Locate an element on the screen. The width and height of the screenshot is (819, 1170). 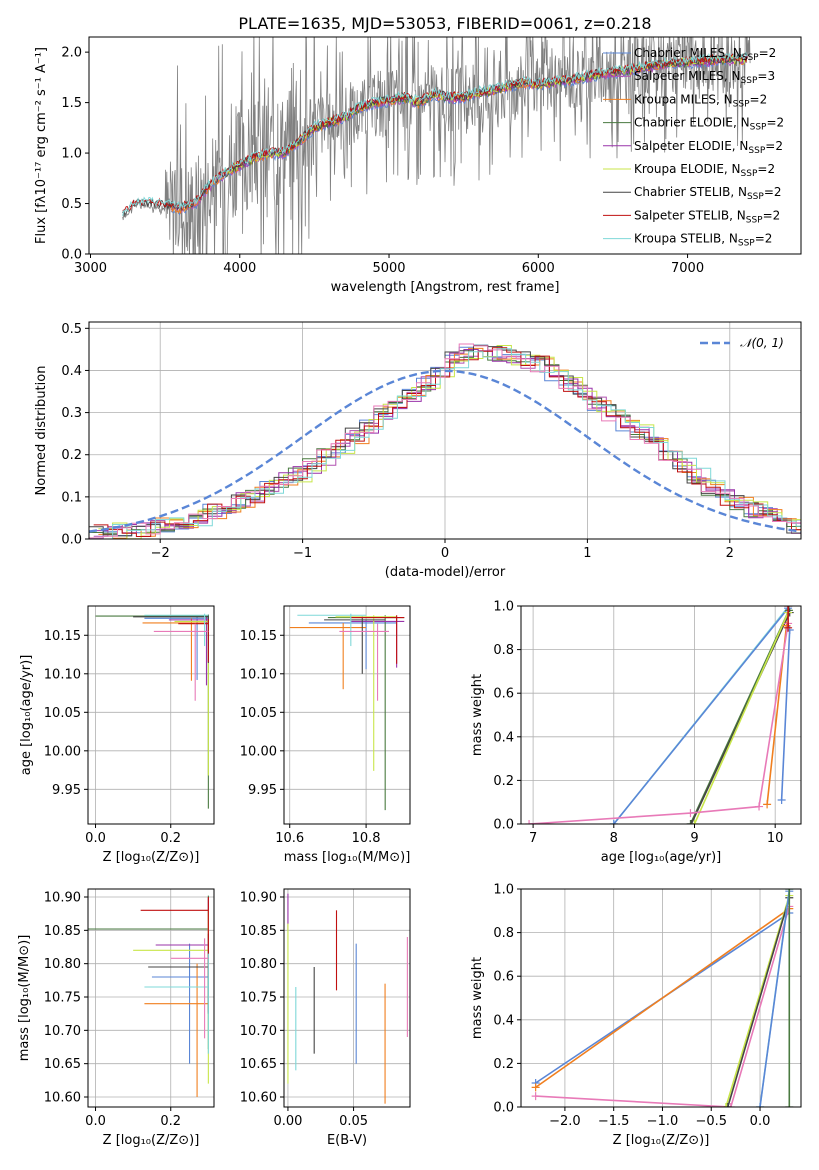
x-tick-label: 10.6 is located at coordinates (289, 838).